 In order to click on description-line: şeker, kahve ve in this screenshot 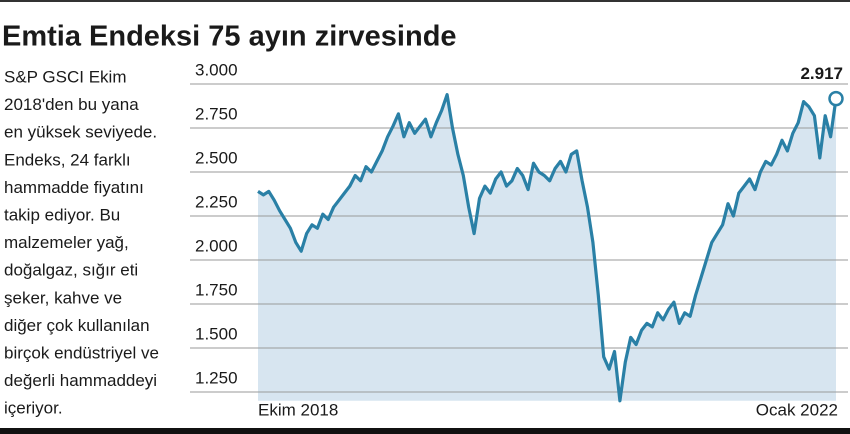, I will do `click(63, 297)`.